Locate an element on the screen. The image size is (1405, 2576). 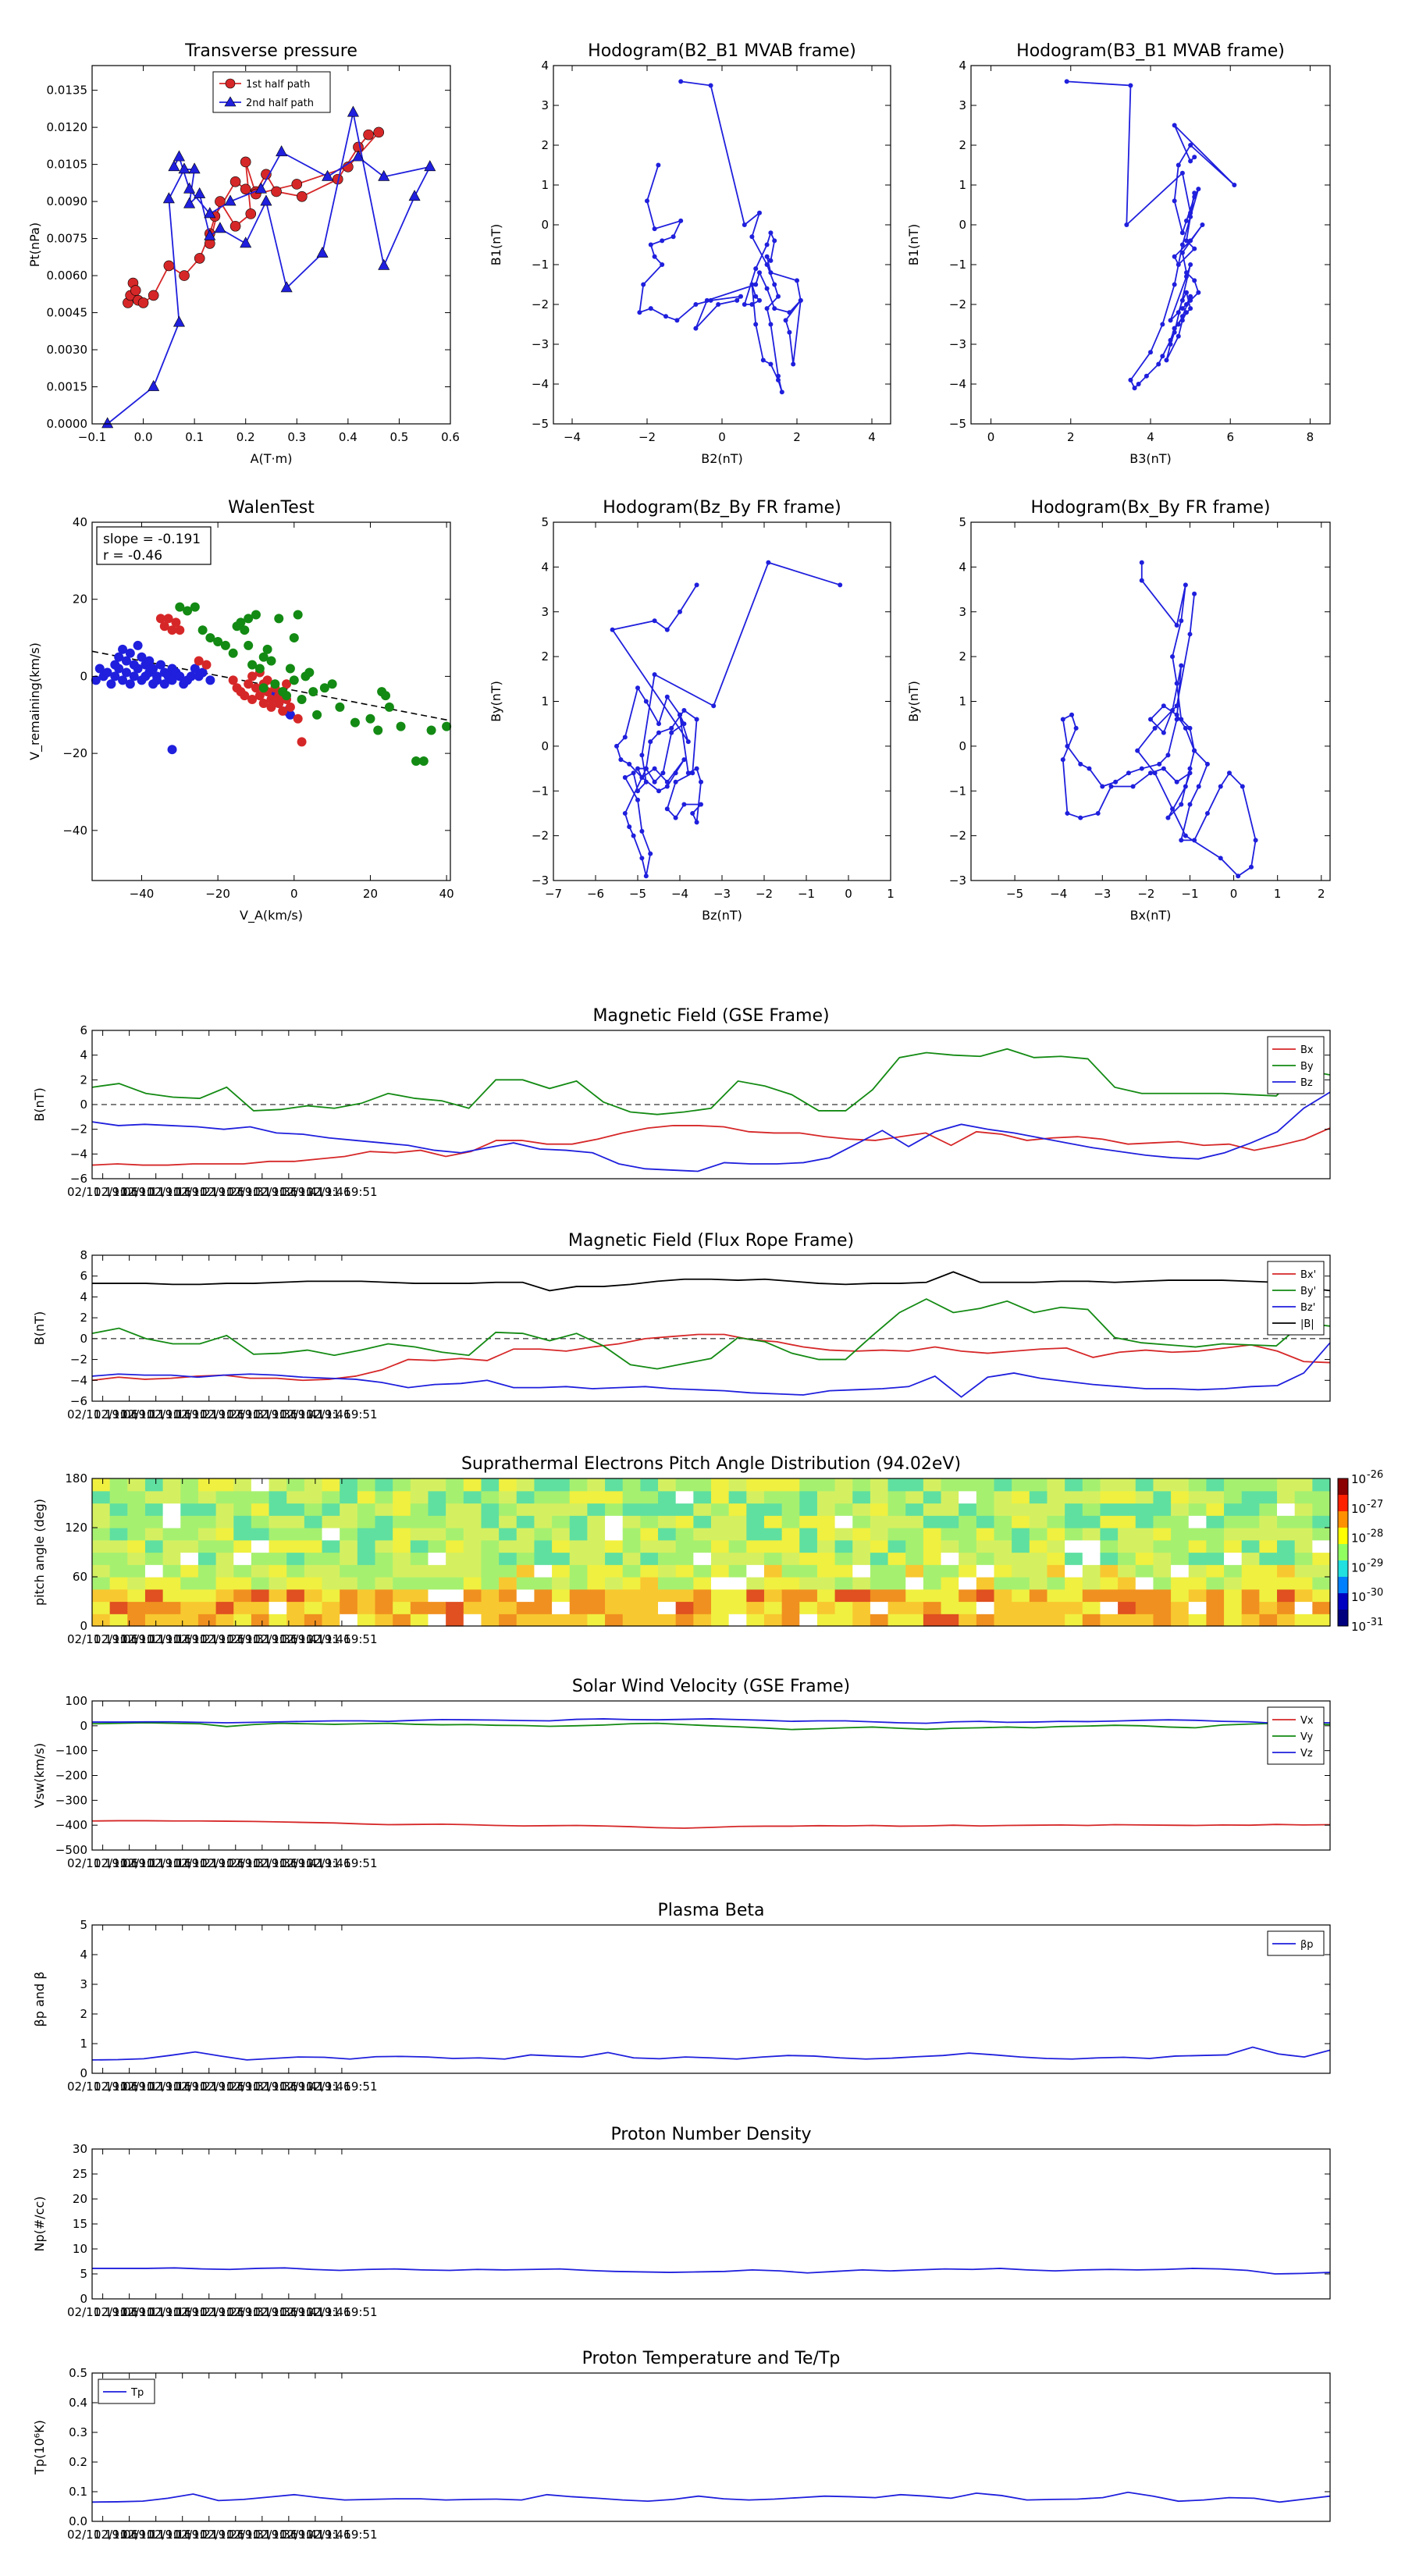
y-tick-label: 20 is located at coordinates (80, 599).